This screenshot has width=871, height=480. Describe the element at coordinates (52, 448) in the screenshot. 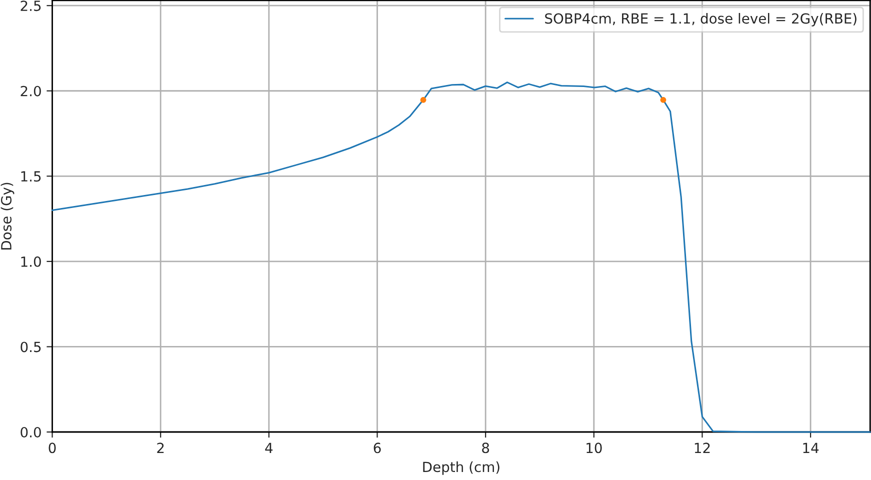

I see `x-tick-label: 0` at that location.